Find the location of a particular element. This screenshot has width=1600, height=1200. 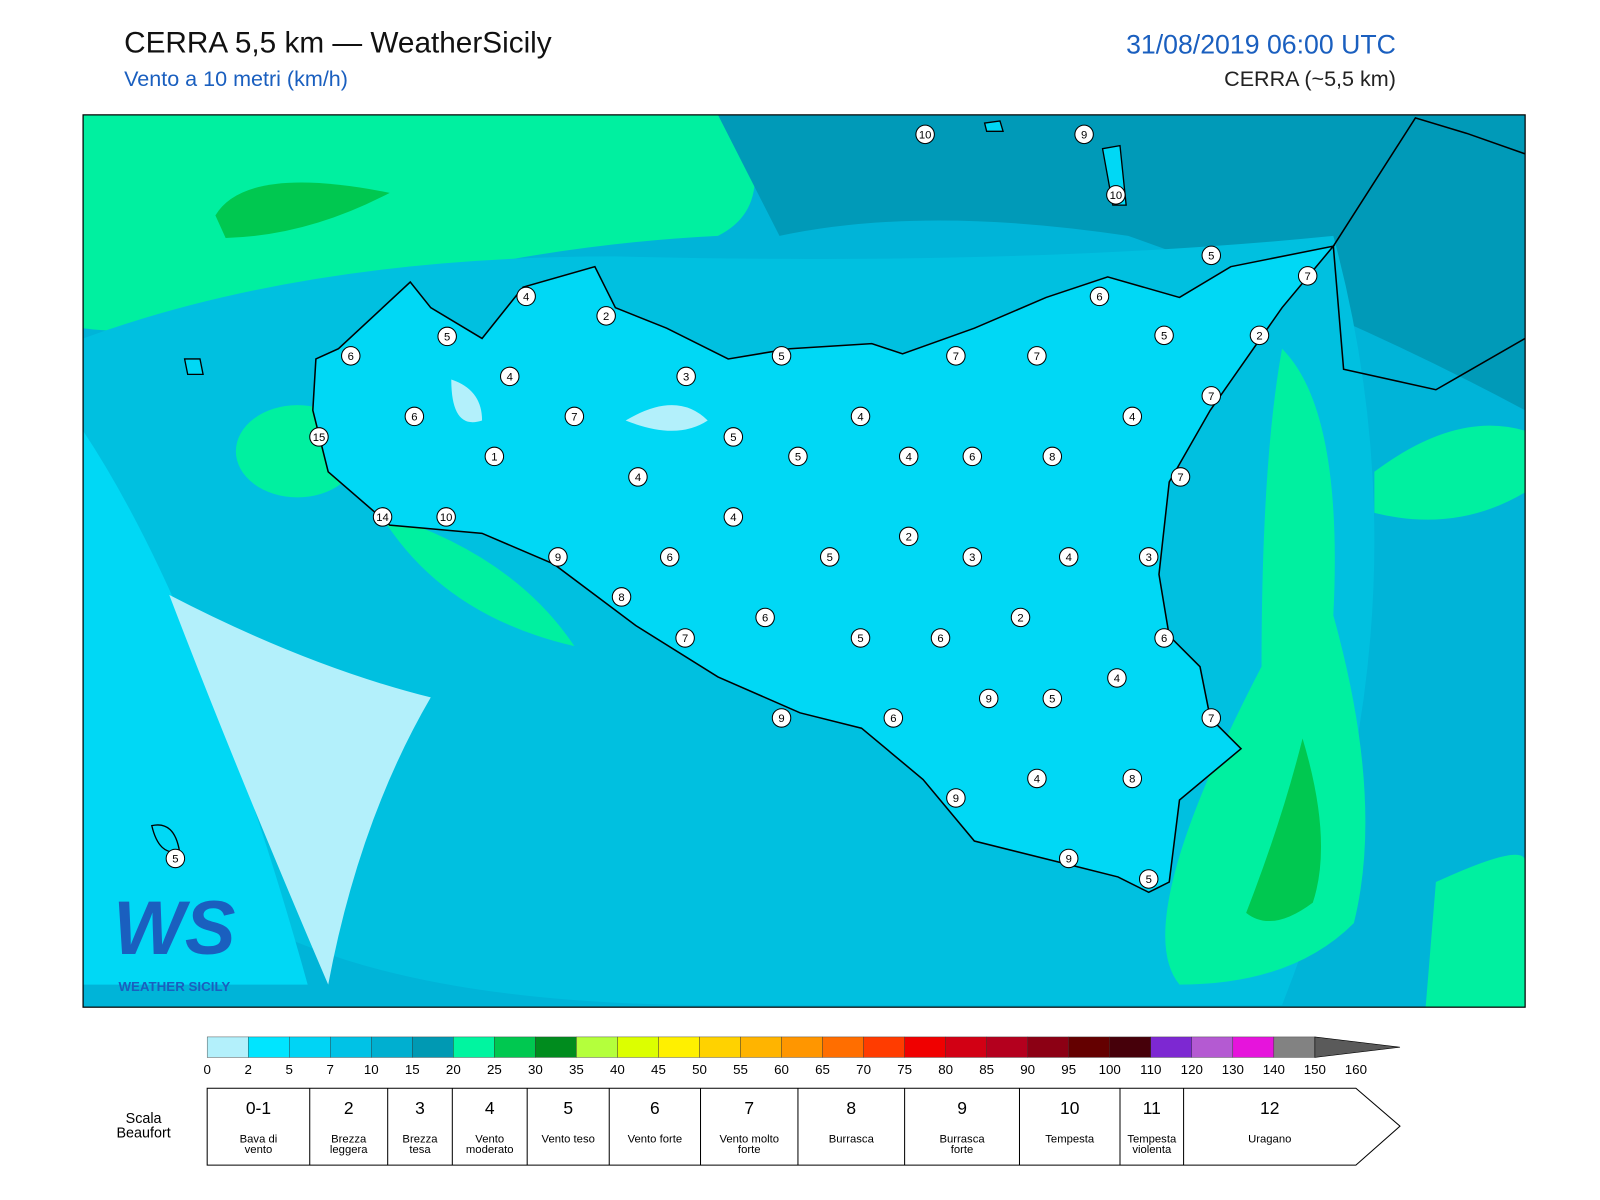

colorbar-label: 160 is located at coordinates (1356, 1069).